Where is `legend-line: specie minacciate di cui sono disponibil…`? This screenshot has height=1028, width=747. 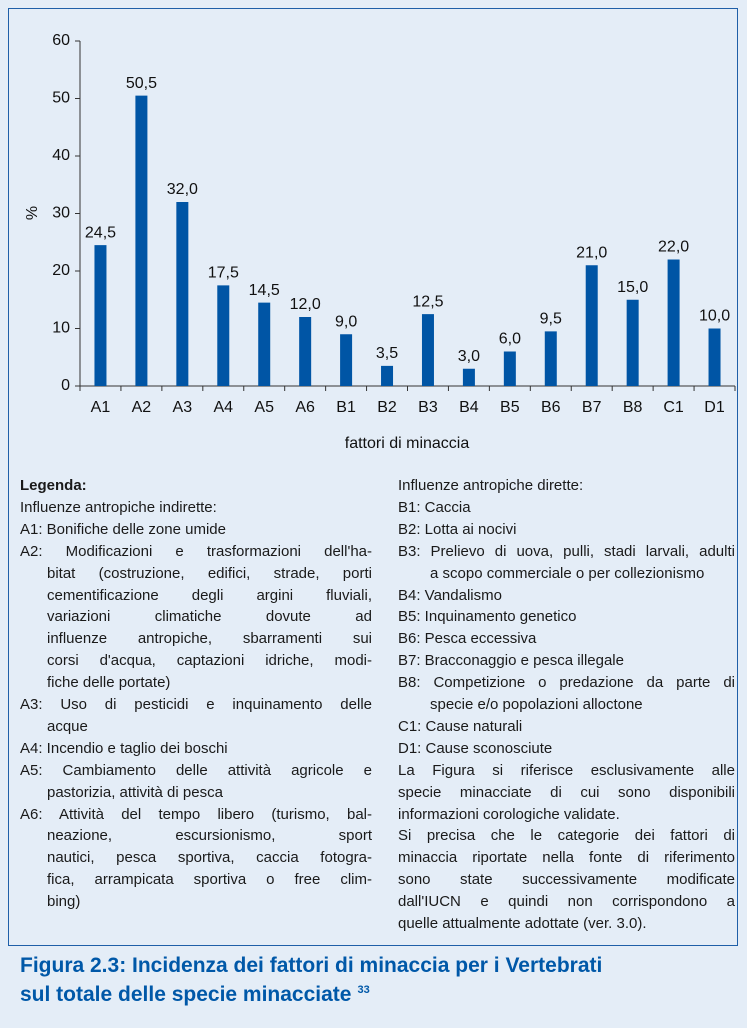 legend-line: specie minacciate di cui sono disponibil… is located at coordinates (566, 792).